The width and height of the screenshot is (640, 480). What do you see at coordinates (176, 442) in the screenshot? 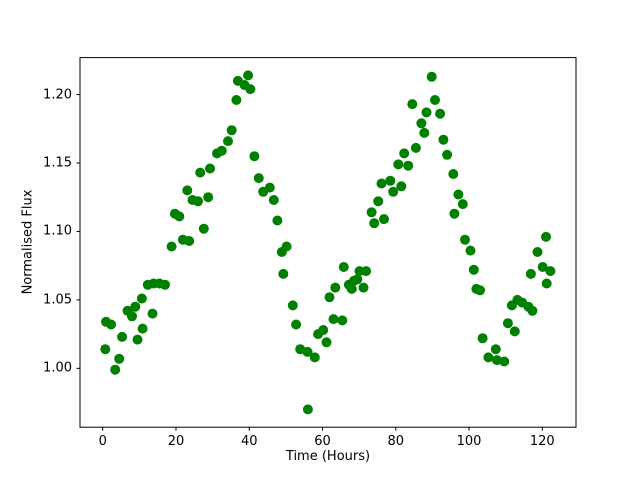
I see `x-tick-label: 20` at bounding box center [176, 442].